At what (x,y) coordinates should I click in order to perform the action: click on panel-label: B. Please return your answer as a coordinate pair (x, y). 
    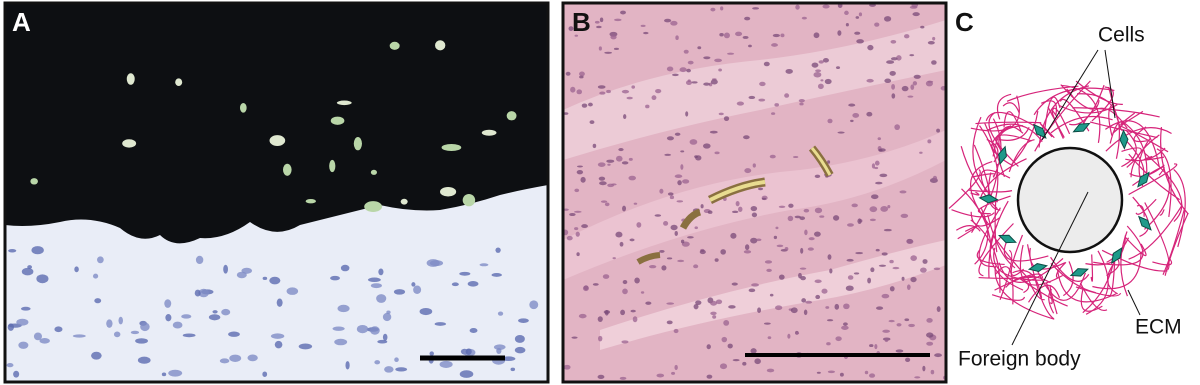
    Looking at the image, I should click on (581, 22).